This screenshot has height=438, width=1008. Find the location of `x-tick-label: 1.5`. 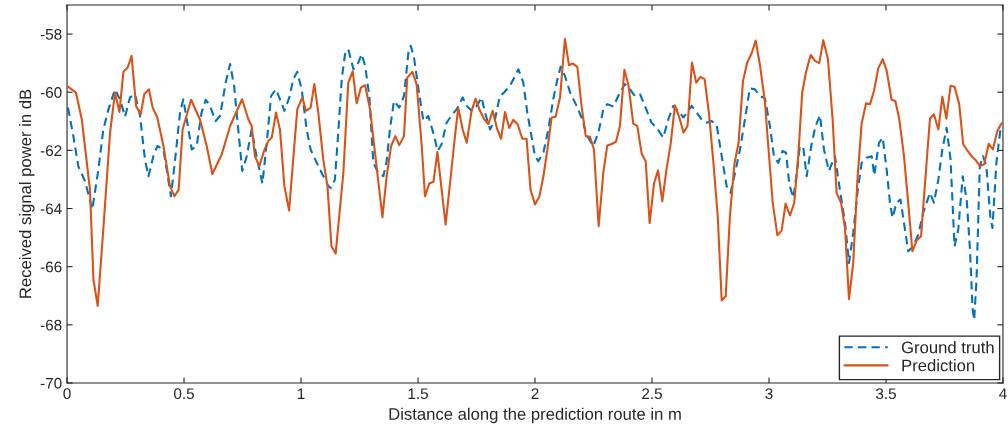

x-tick-label: 1.5 is located at coordinates (418, 394).